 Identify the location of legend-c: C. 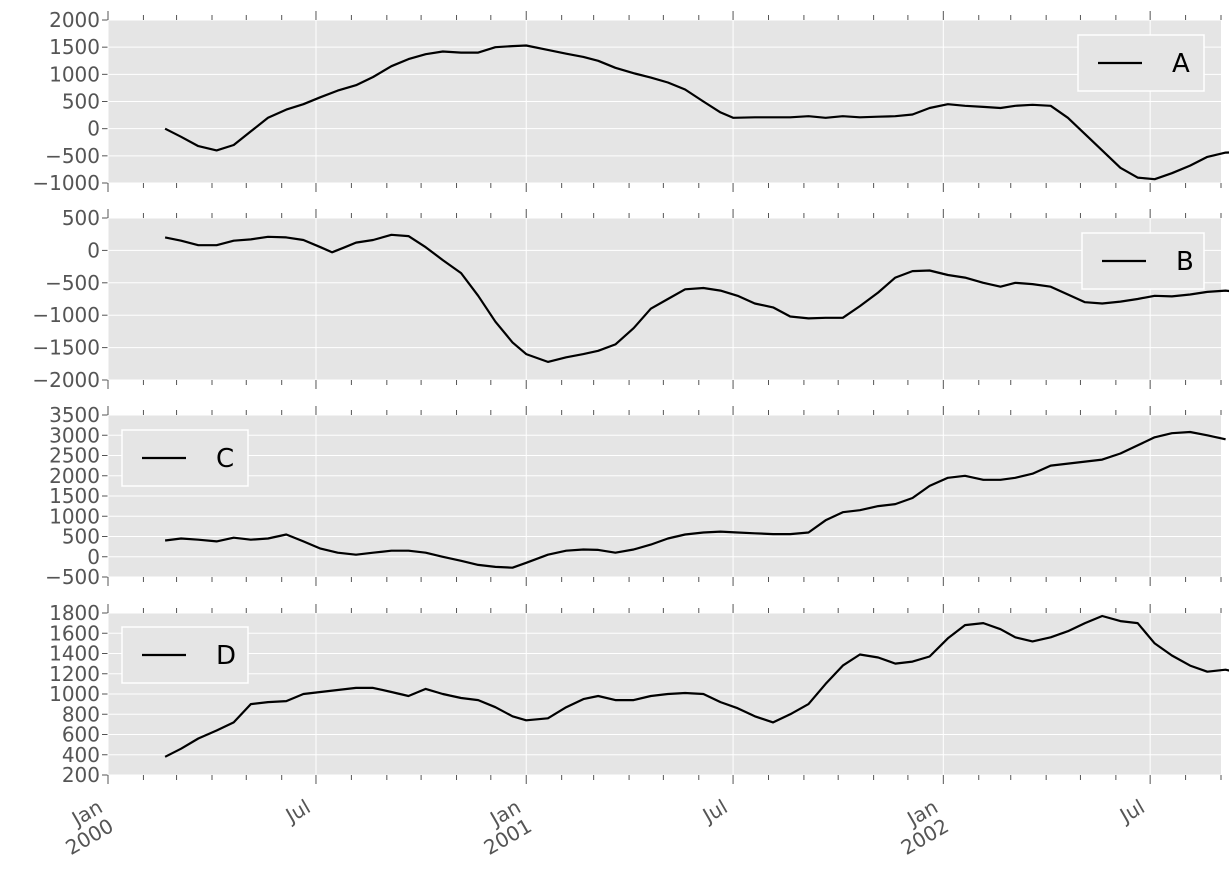
(185, 458).